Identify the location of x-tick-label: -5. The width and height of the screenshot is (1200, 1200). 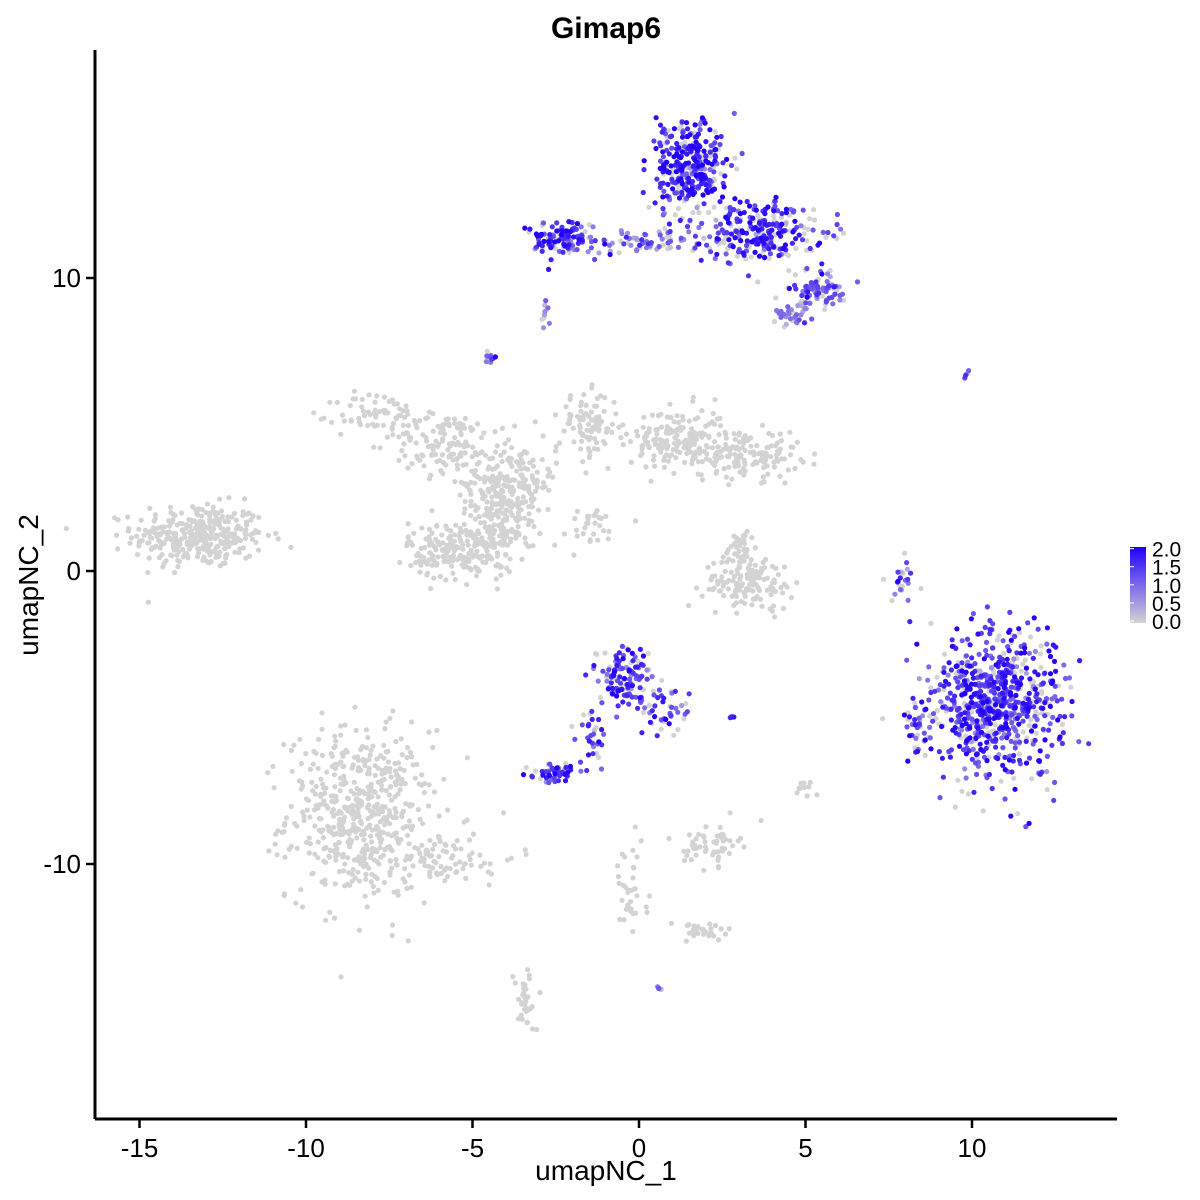
(472, 1148).